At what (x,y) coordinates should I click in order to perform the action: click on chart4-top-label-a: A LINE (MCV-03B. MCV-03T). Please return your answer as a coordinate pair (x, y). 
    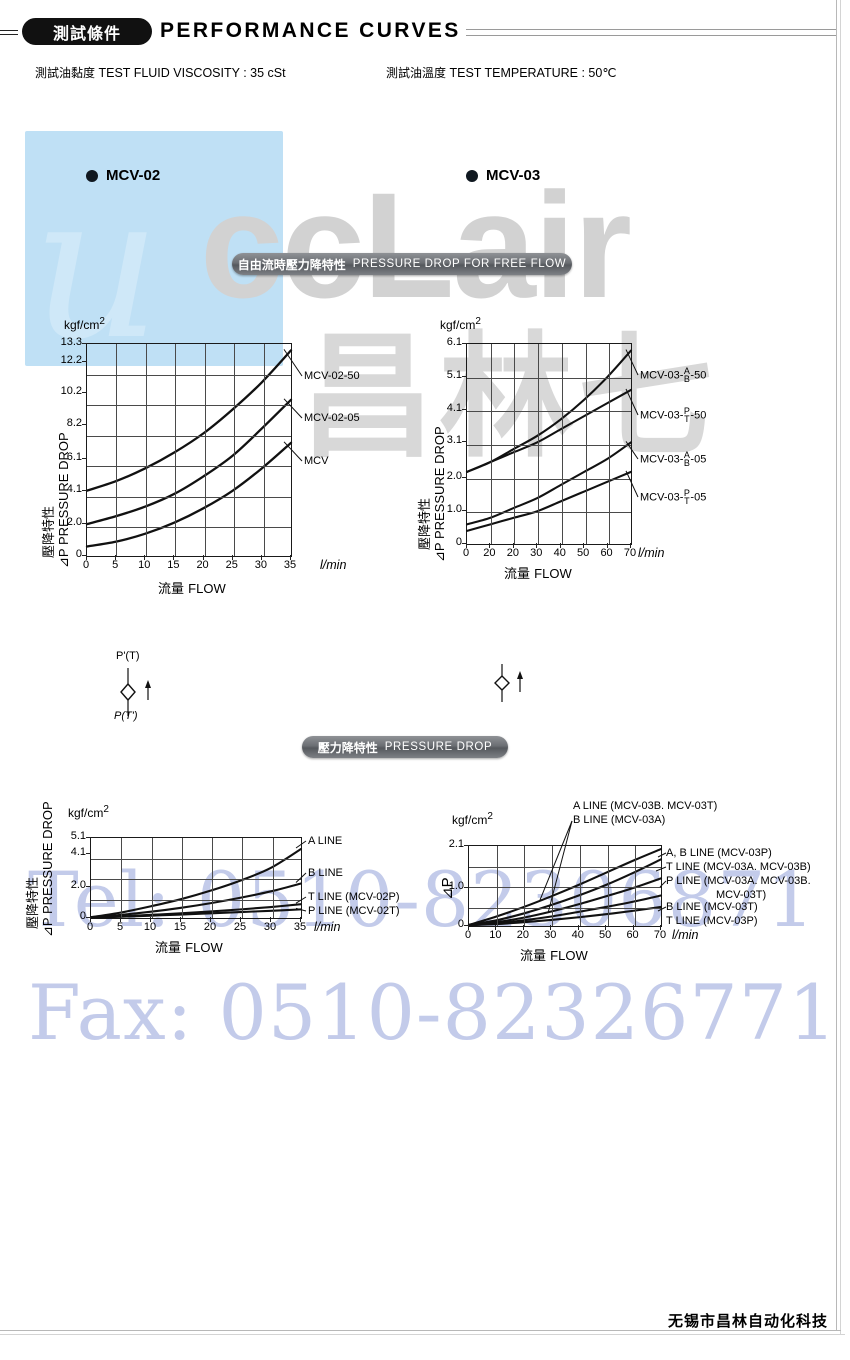
    Looking at the image, I should click on (645, 806).